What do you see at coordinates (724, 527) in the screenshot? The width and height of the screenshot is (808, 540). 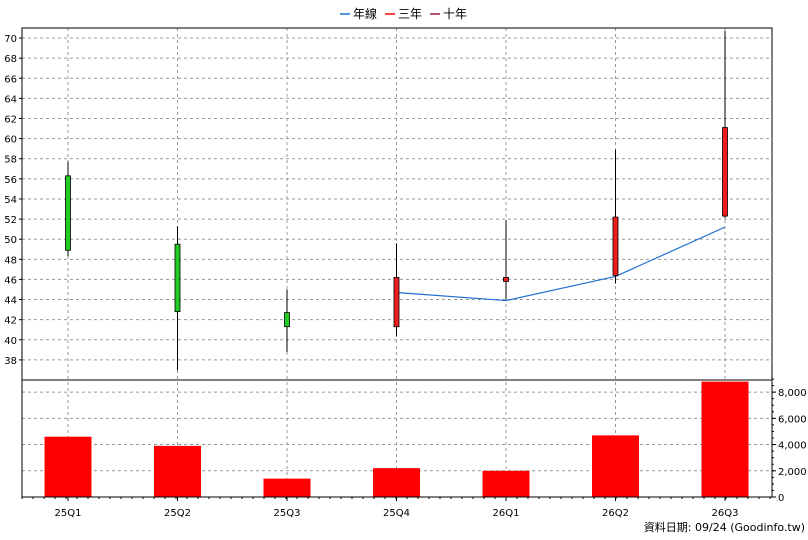 I see `data-date-footer: 資料日期: 09/24 (Goodinfo.tw)` at bounding box center [724, 527].